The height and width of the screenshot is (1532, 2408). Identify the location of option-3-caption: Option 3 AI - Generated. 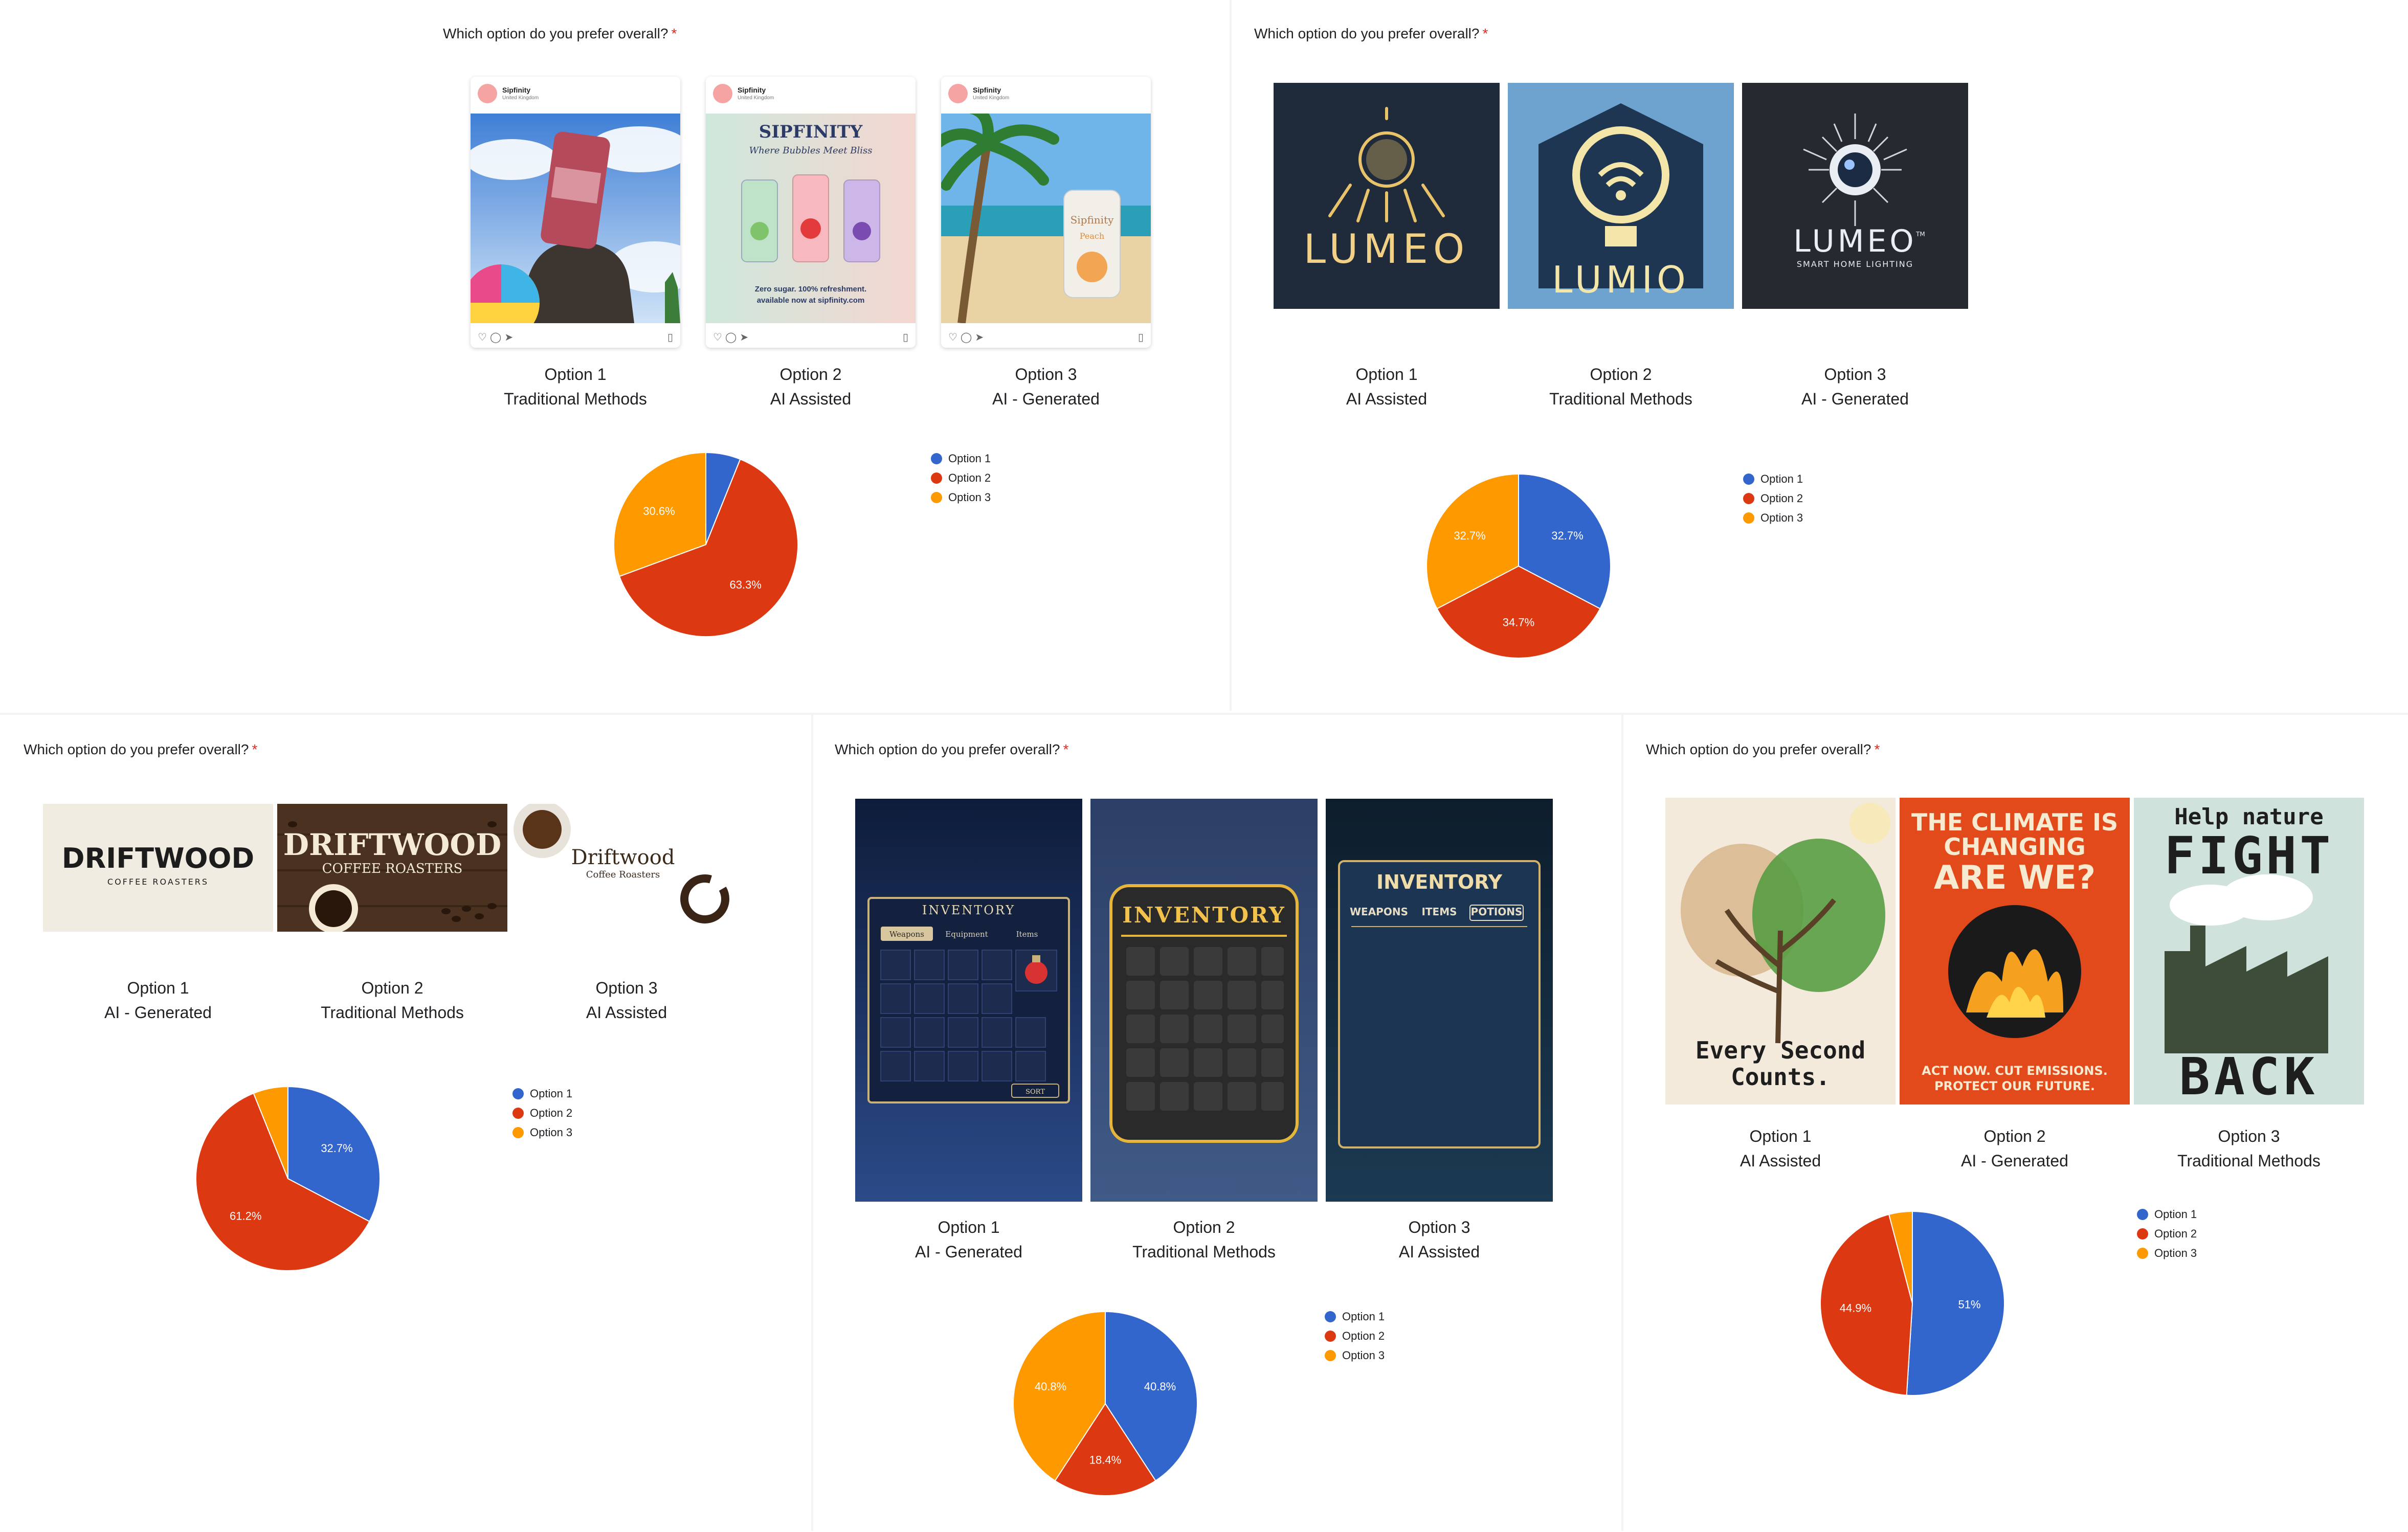
(1046, 386).